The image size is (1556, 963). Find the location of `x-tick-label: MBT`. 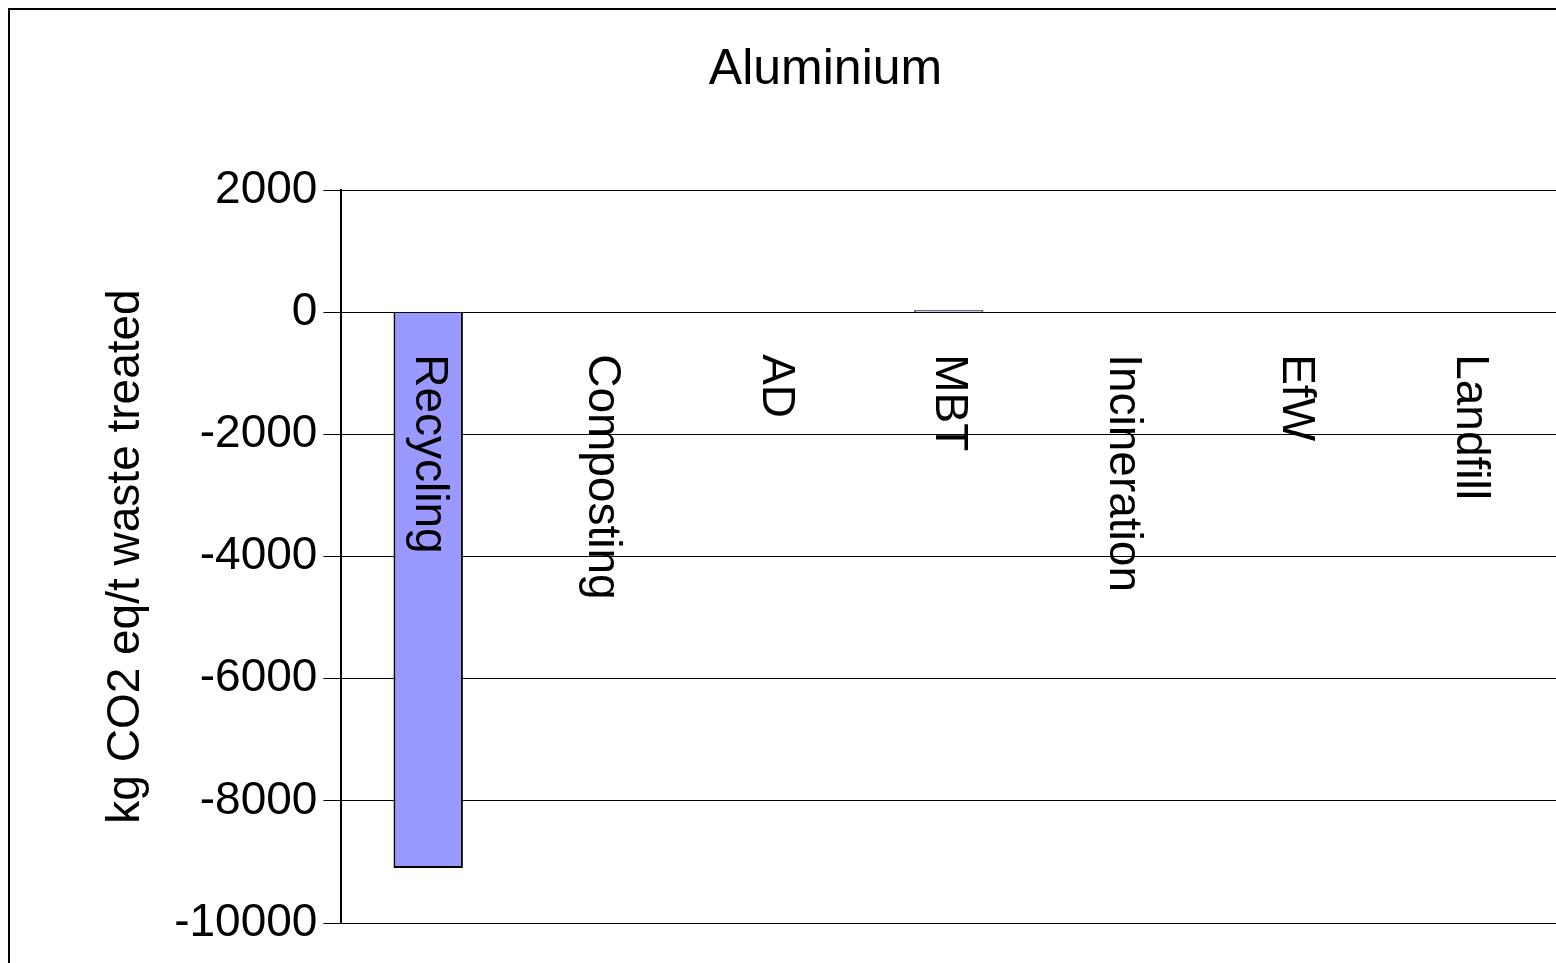

x-tick-label: MBT is located at coordinates (952, 403).